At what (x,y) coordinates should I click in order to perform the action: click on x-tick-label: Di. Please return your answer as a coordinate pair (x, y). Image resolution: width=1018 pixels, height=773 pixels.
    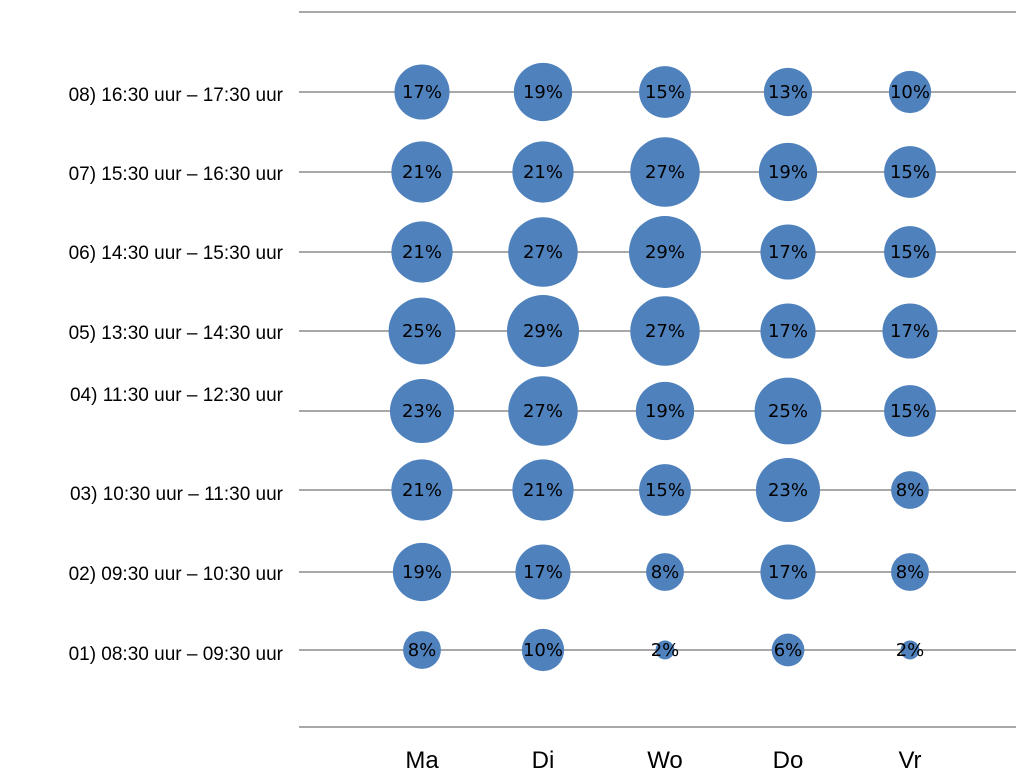
    Looking at the image, I should click on (543, 760).